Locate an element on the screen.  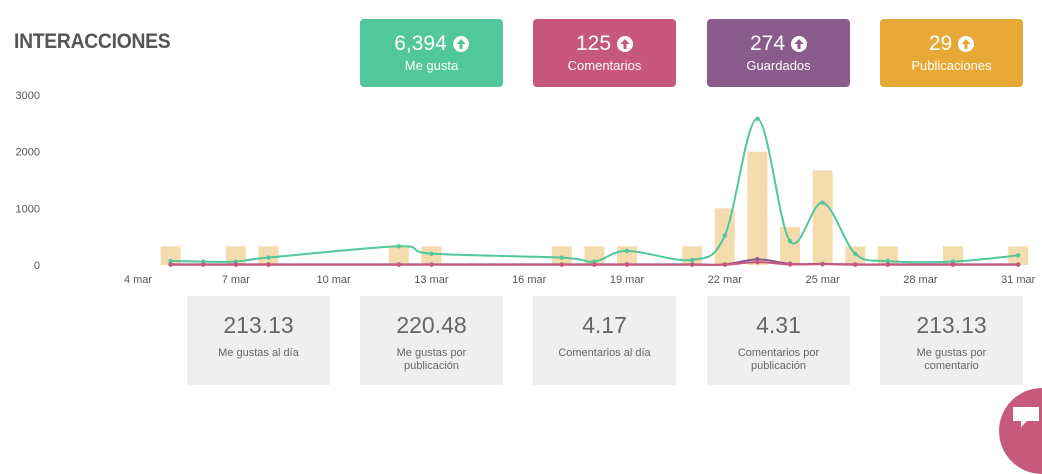
stat-value: 4.17 is located at coordinates (604, 325).